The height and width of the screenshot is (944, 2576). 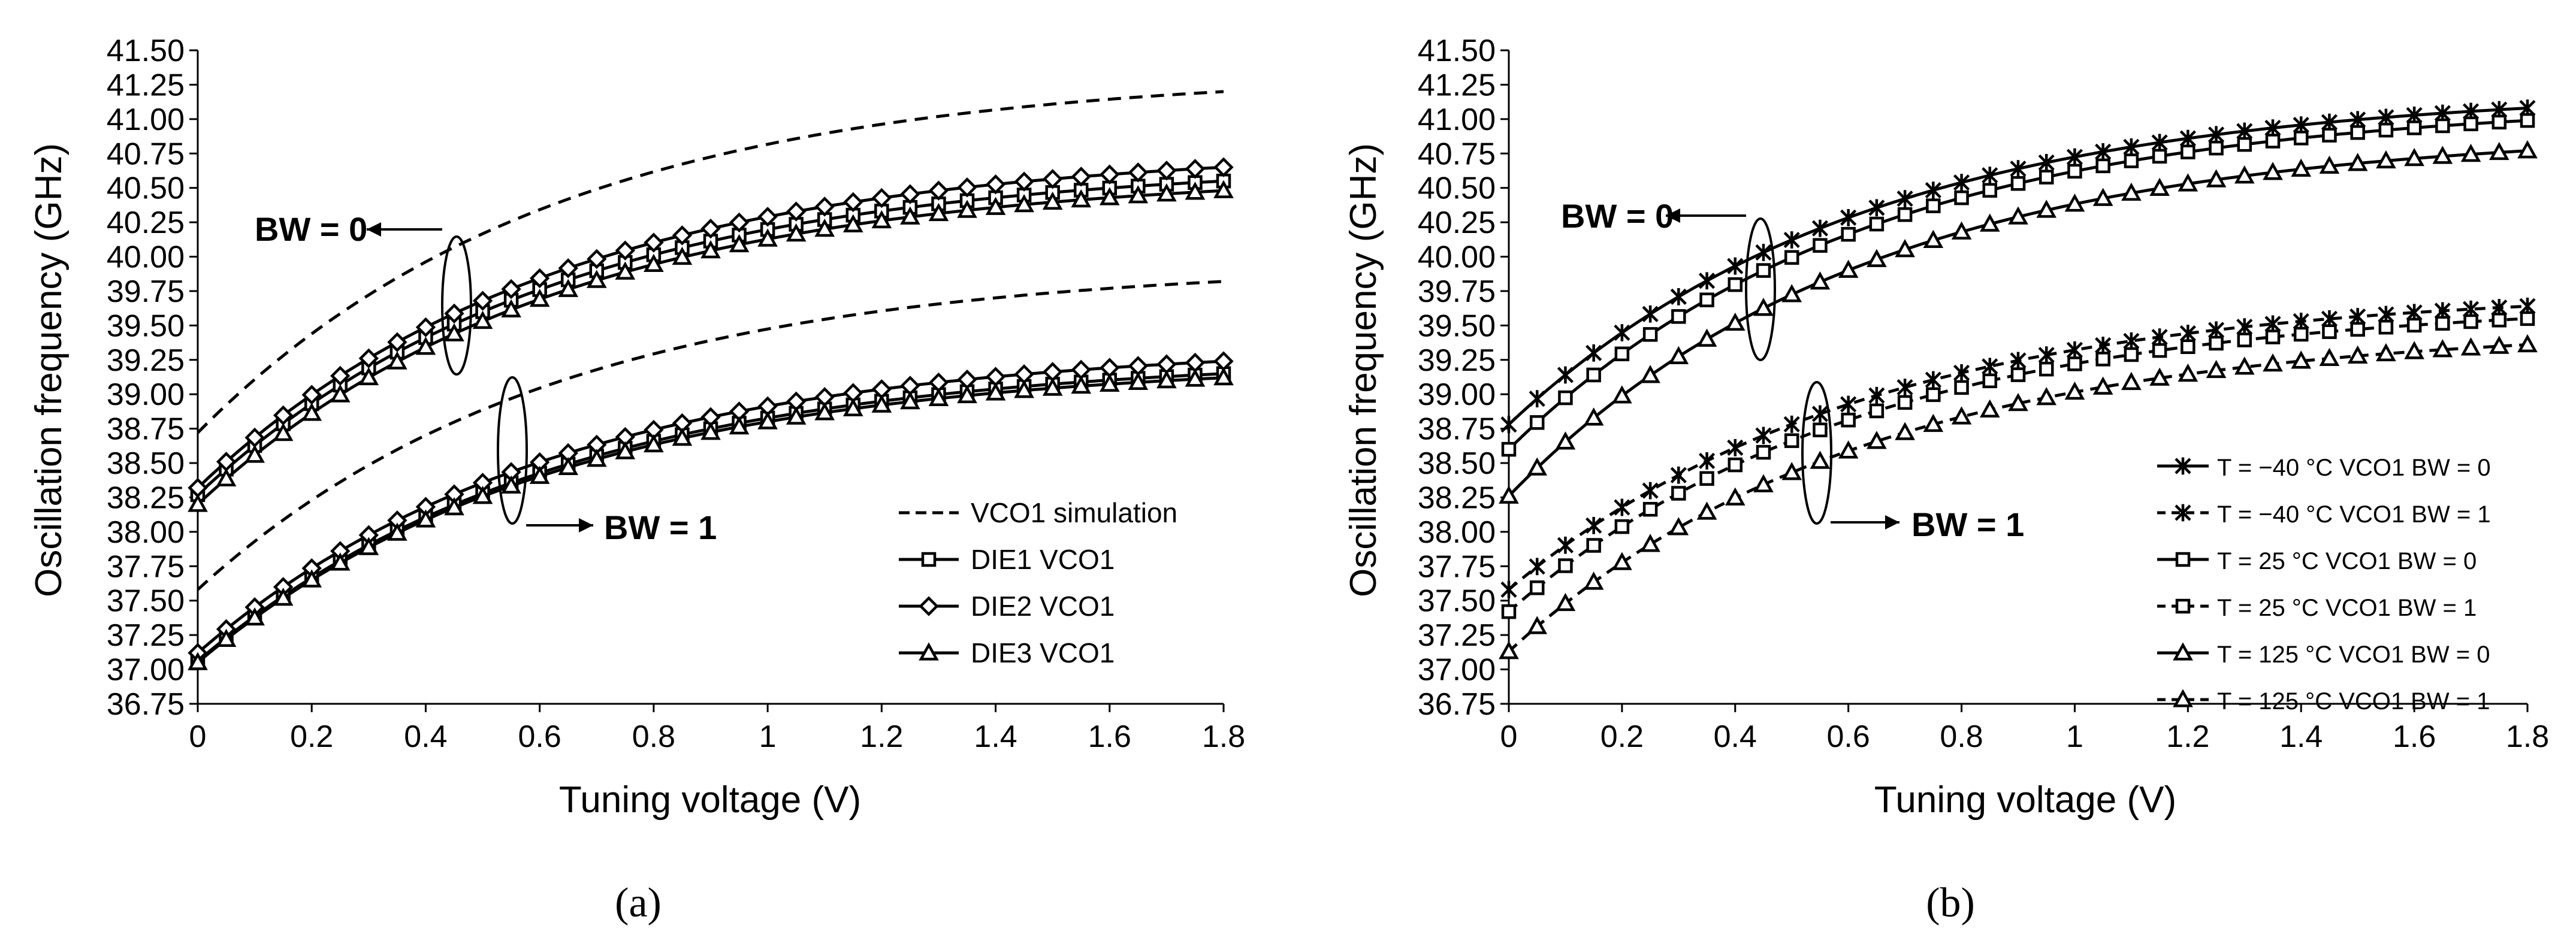 I want to click on y-tick-label: 37.25, so click(x=1457, y=635).